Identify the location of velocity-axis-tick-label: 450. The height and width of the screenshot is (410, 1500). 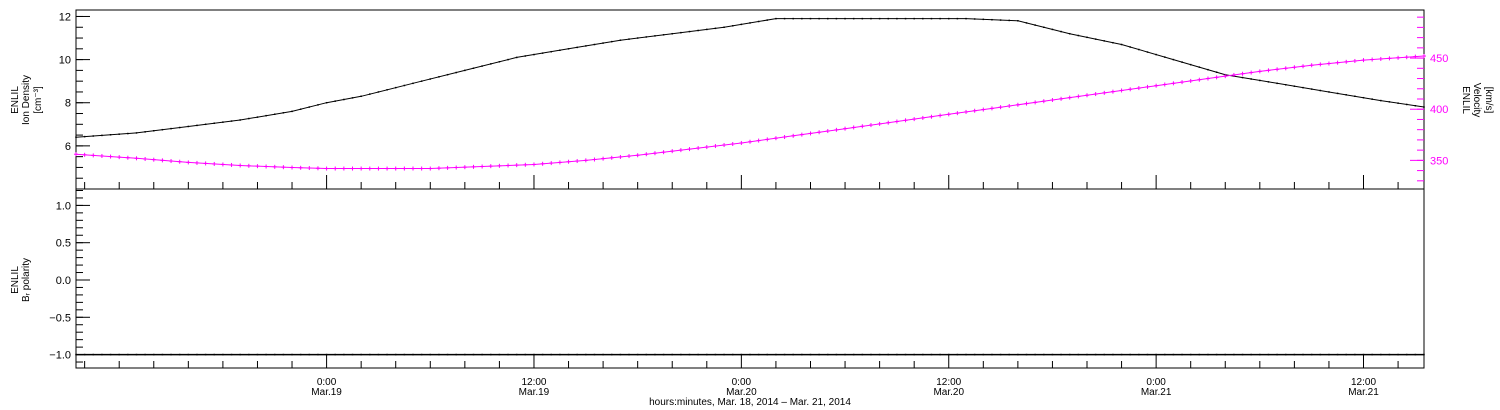
(1439, 59).